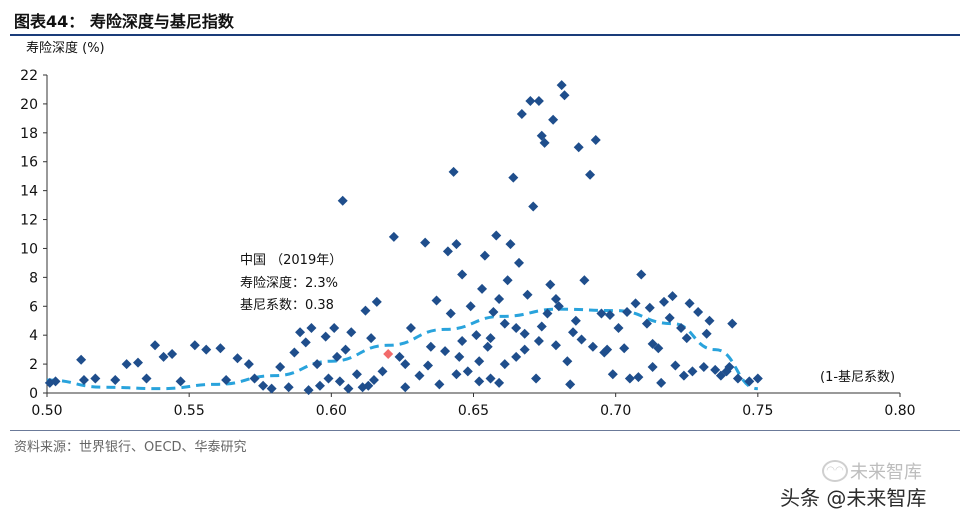  I want to click on y-tick-label: 22, so click(29, 76).